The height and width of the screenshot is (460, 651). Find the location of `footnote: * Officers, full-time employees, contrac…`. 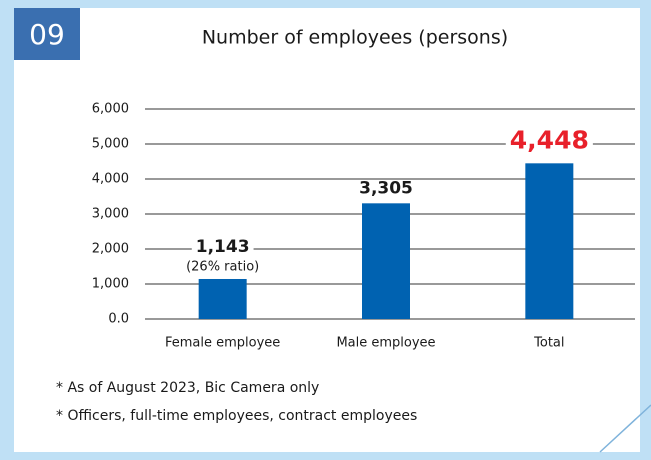

footnote: * Officers, full-time employees, contrac… is located at coordinates (236, 416).